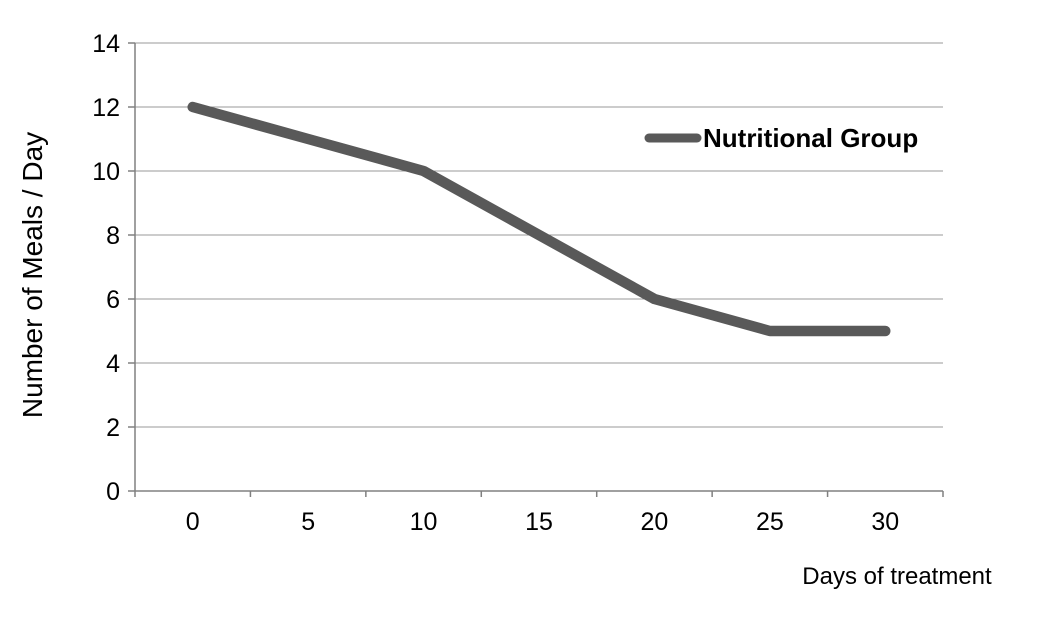 Image resolution: width=1045 pixels, height=644 pixels. I want to click on x-tick-label-30: 30, so click(885, 522).